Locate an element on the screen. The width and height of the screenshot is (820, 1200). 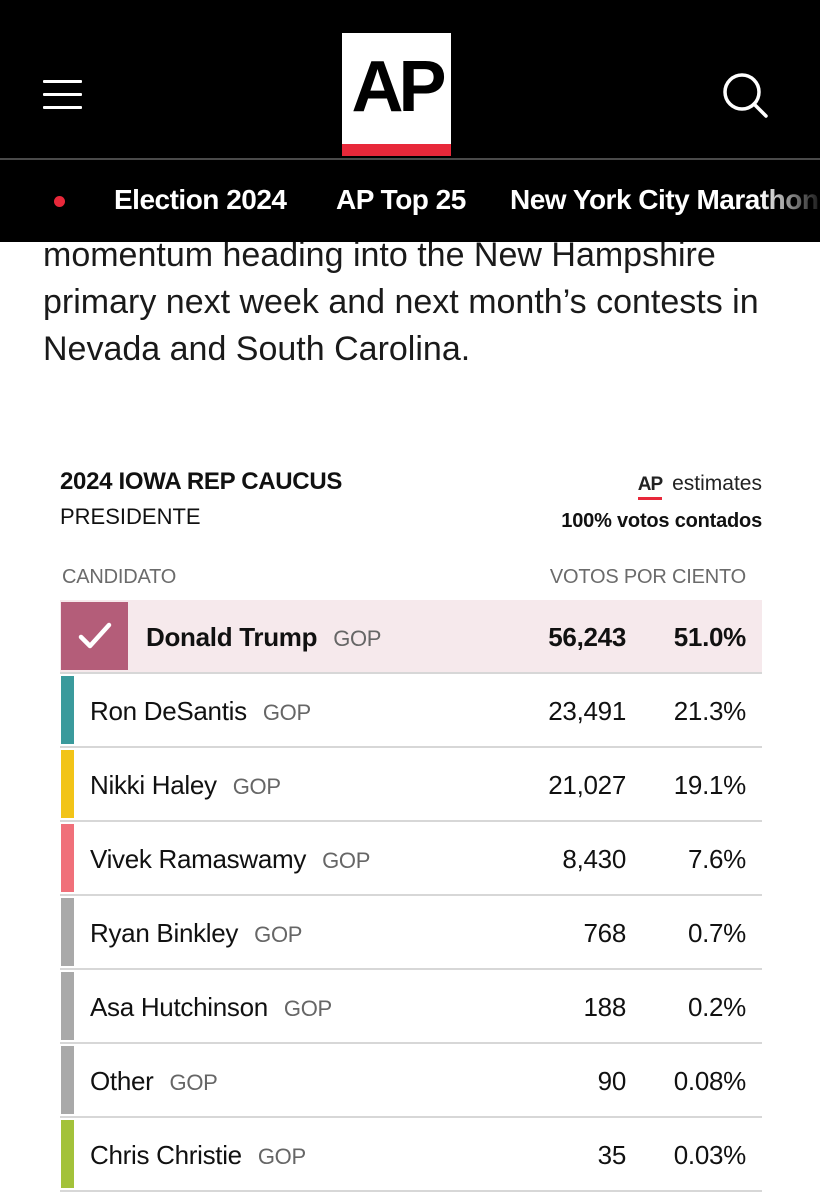
live-dot-icon is located at coordinates (59, 201).